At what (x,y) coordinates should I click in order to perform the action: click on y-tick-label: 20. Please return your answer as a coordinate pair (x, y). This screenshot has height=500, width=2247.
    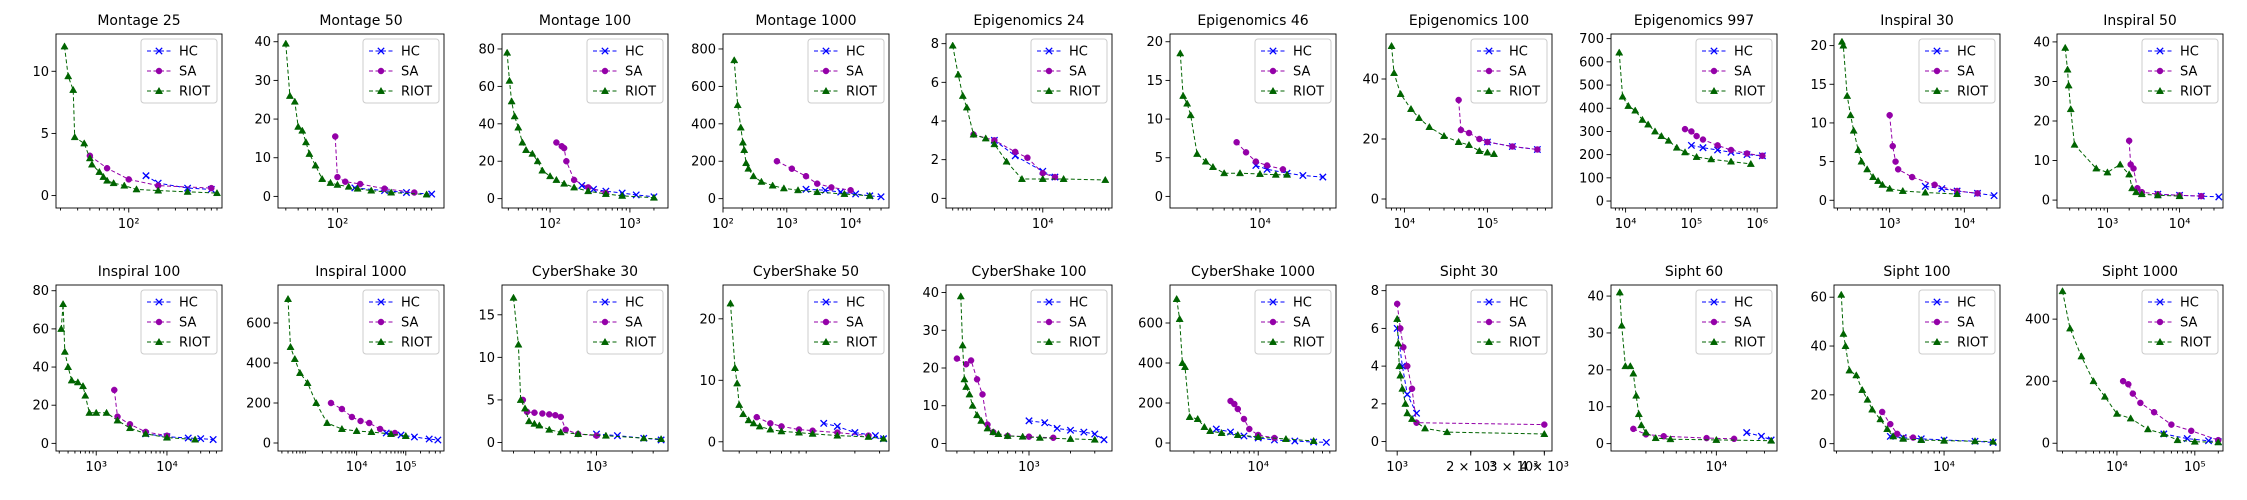
    Looking at the image, I should click on (2041, 122).